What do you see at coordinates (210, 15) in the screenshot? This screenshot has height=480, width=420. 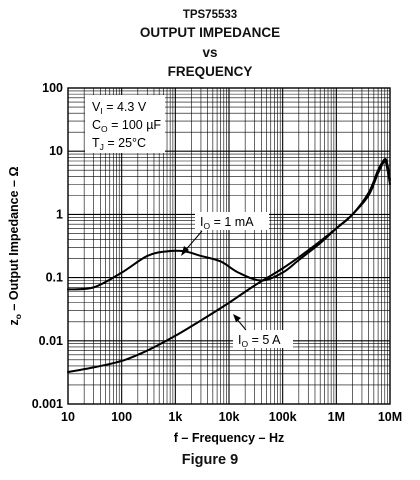 I see `part-number: TPS75533` at bounding box center [210, 15].